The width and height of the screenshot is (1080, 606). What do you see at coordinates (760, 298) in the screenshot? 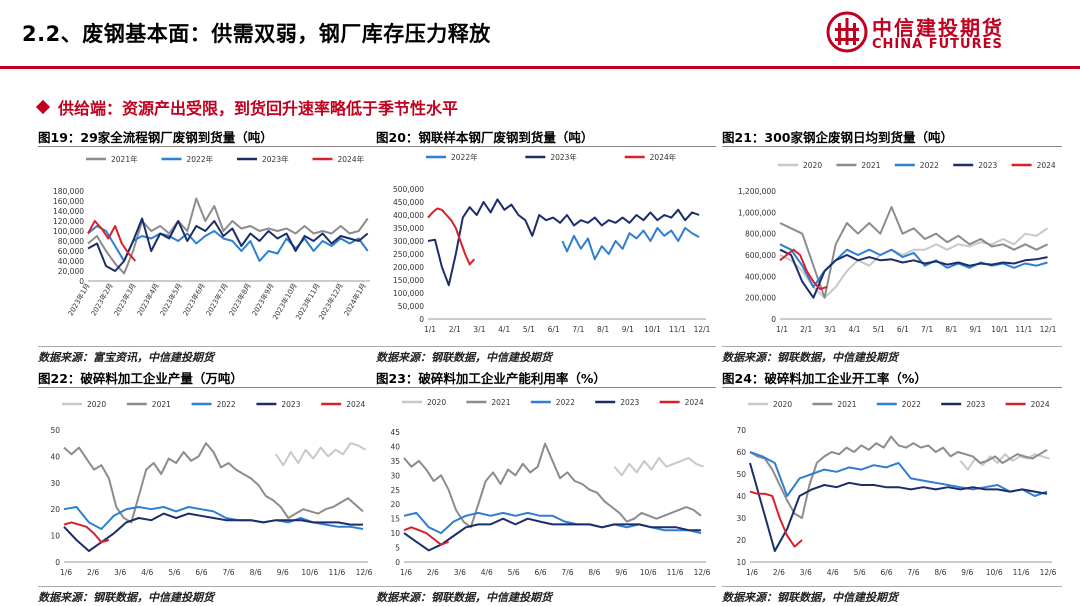
I see `y-tick-label: 200,000` at bounding box center [760, 298].